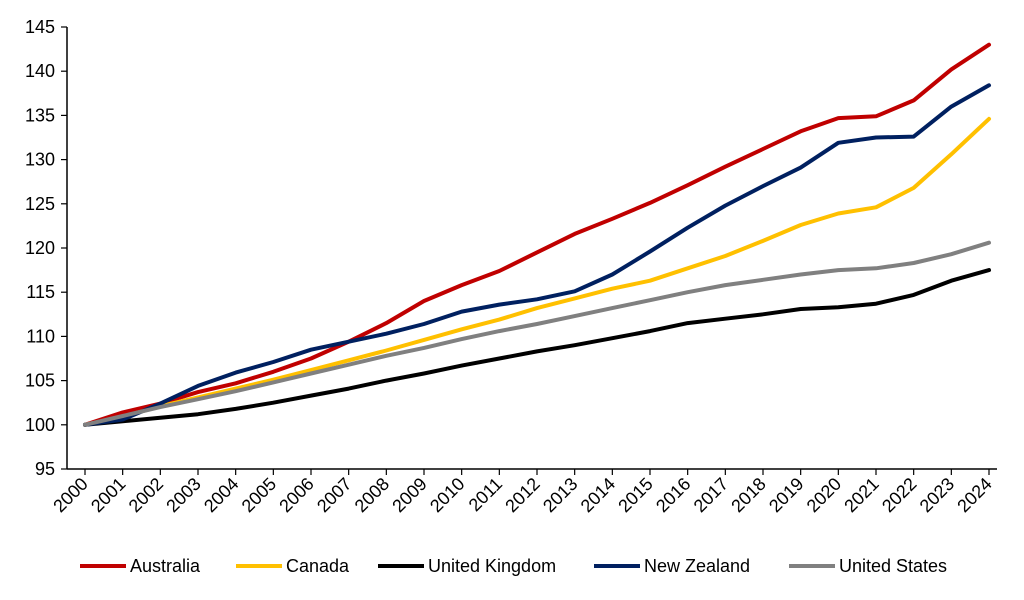  What do you see at coordinates (492, 566) in the screenshot?
I see `legend-label-united-kingdom: United Kingdom` at bounding box center [492, 566].